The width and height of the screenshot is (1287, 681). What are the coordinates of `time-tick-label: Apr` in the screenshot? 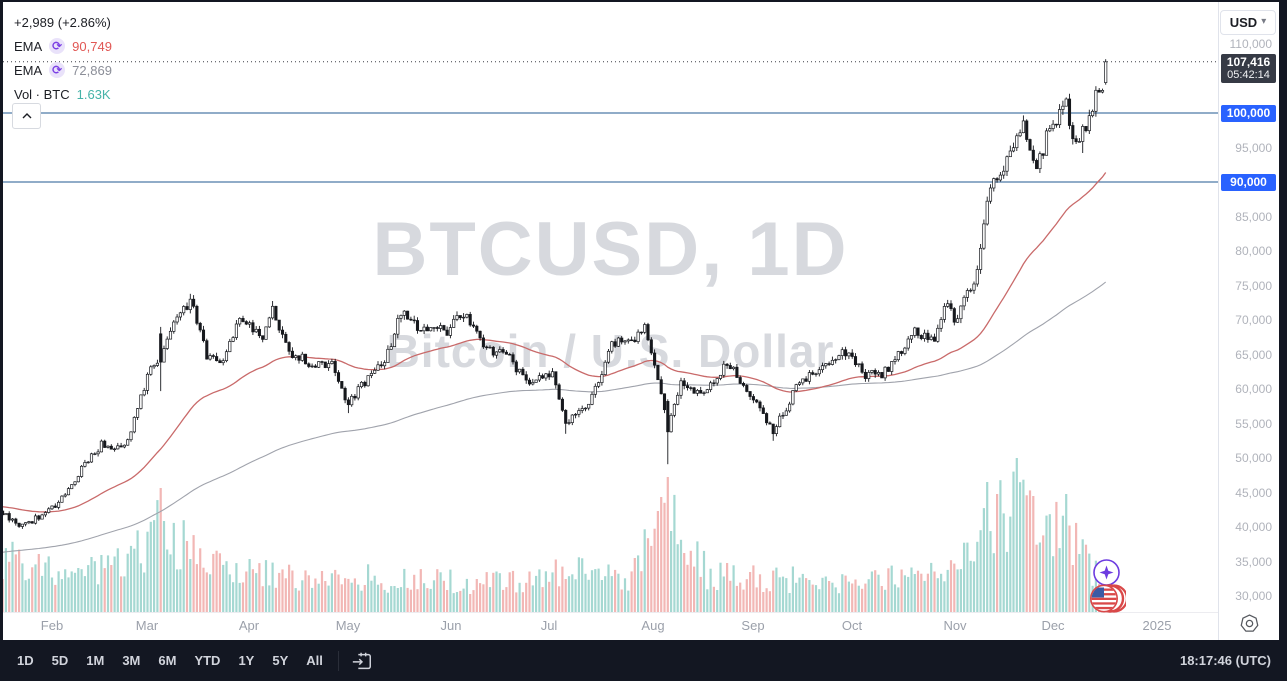 It's located at (249, 625).